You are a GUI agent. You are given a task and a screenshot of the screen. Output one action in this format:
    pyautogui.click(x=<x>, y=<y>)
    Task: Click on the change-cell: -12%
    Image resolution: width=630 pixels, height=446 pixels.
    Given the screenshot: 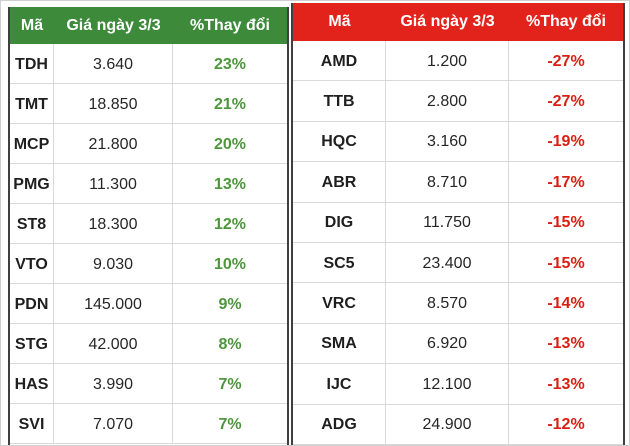 What is the action you would take?
    pyautogui.click(x=566, y=425)
    